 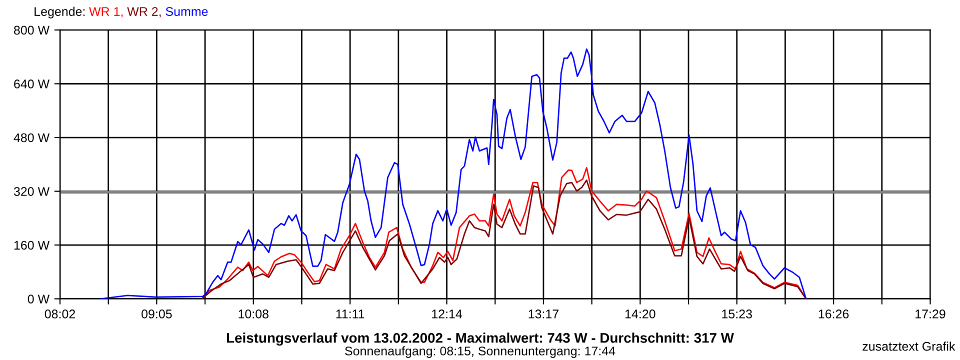 What do you see at coordinates (32, 191) in the screenshot?
I see `y-tick-label: 320 W` at bounding box center [32, 191].